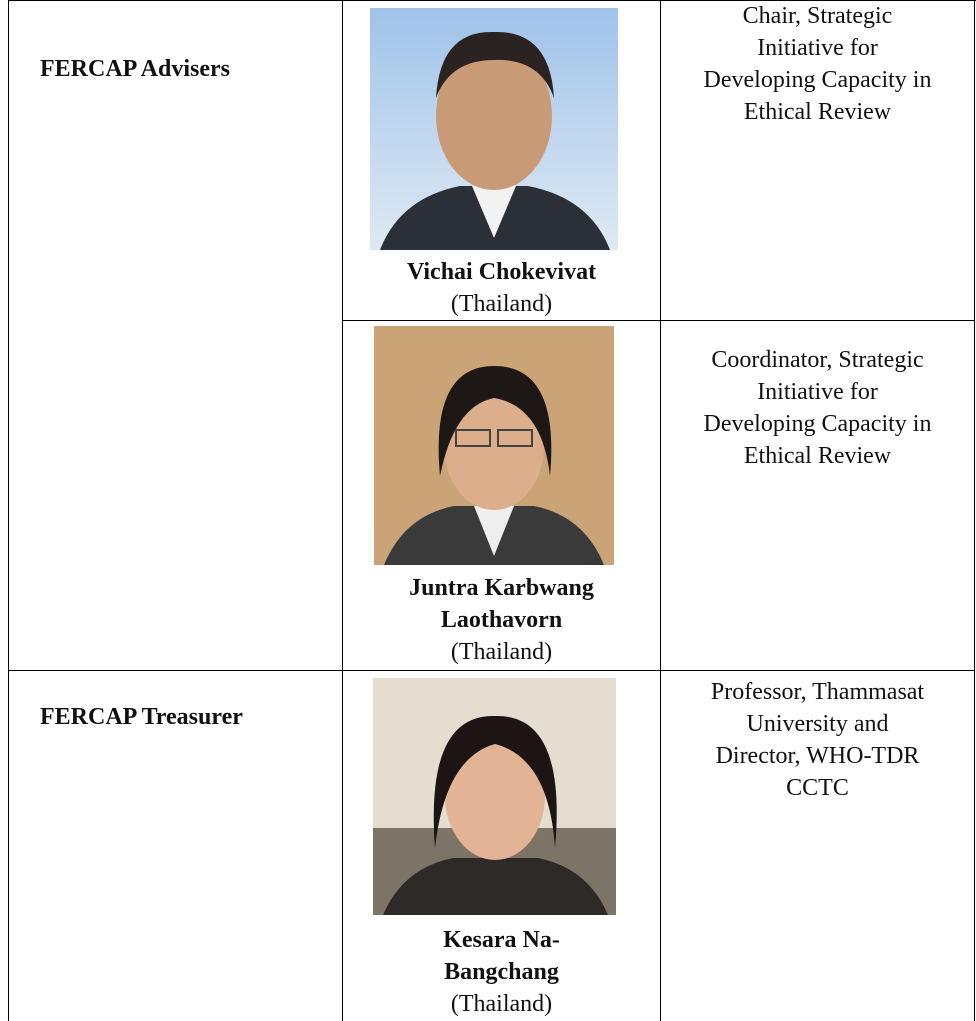  I want to click on section-label: FERCAP Advisers, so click(135, 69).